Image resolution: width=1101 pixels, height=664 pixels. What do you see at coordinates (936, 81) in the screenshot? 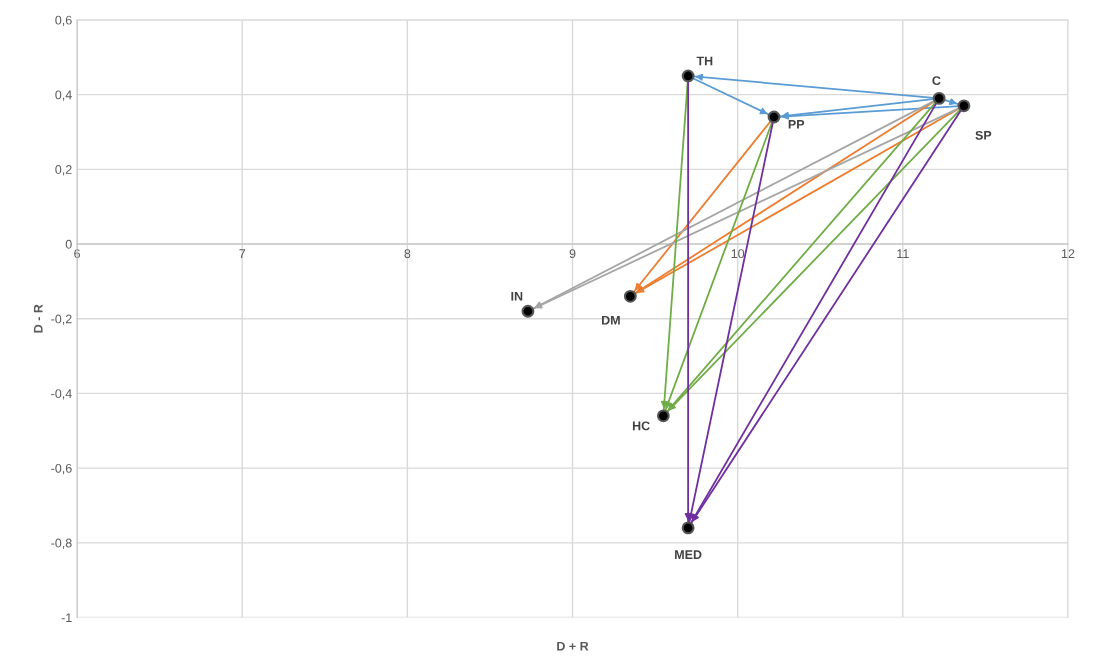
I see `annotation: C` at bounding box center [936, 81].